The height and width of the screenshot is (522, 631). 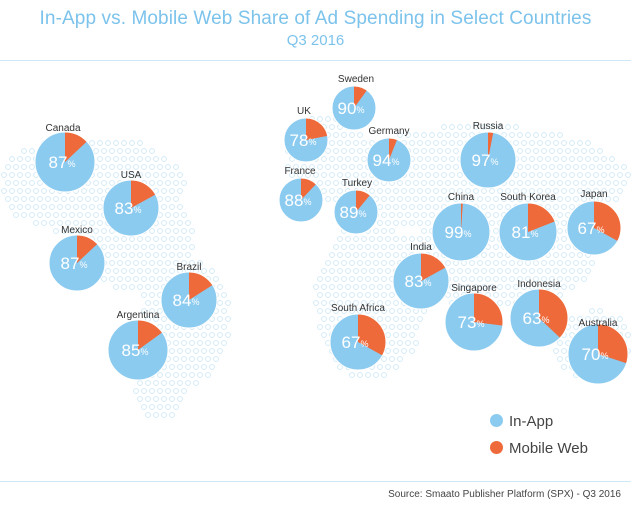 What do you see at coordinates (360, 97) in the screenshot?
I see `slice-mobile-web-sweden` at bounding box center [360, 97].